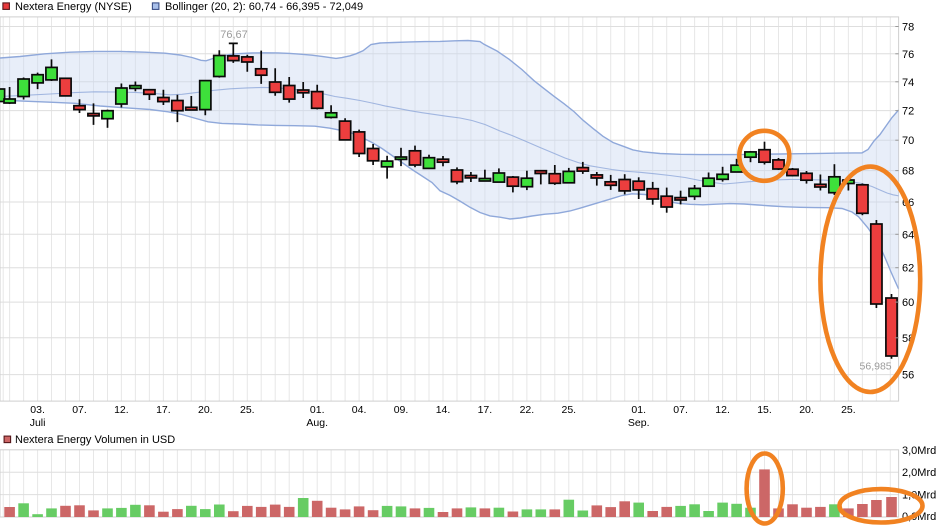 The image size is (940, 531). What do you see at coordinates (908, 235) in the screenshot?
I see `svg-text: 64` at bounding box center [908, 235].